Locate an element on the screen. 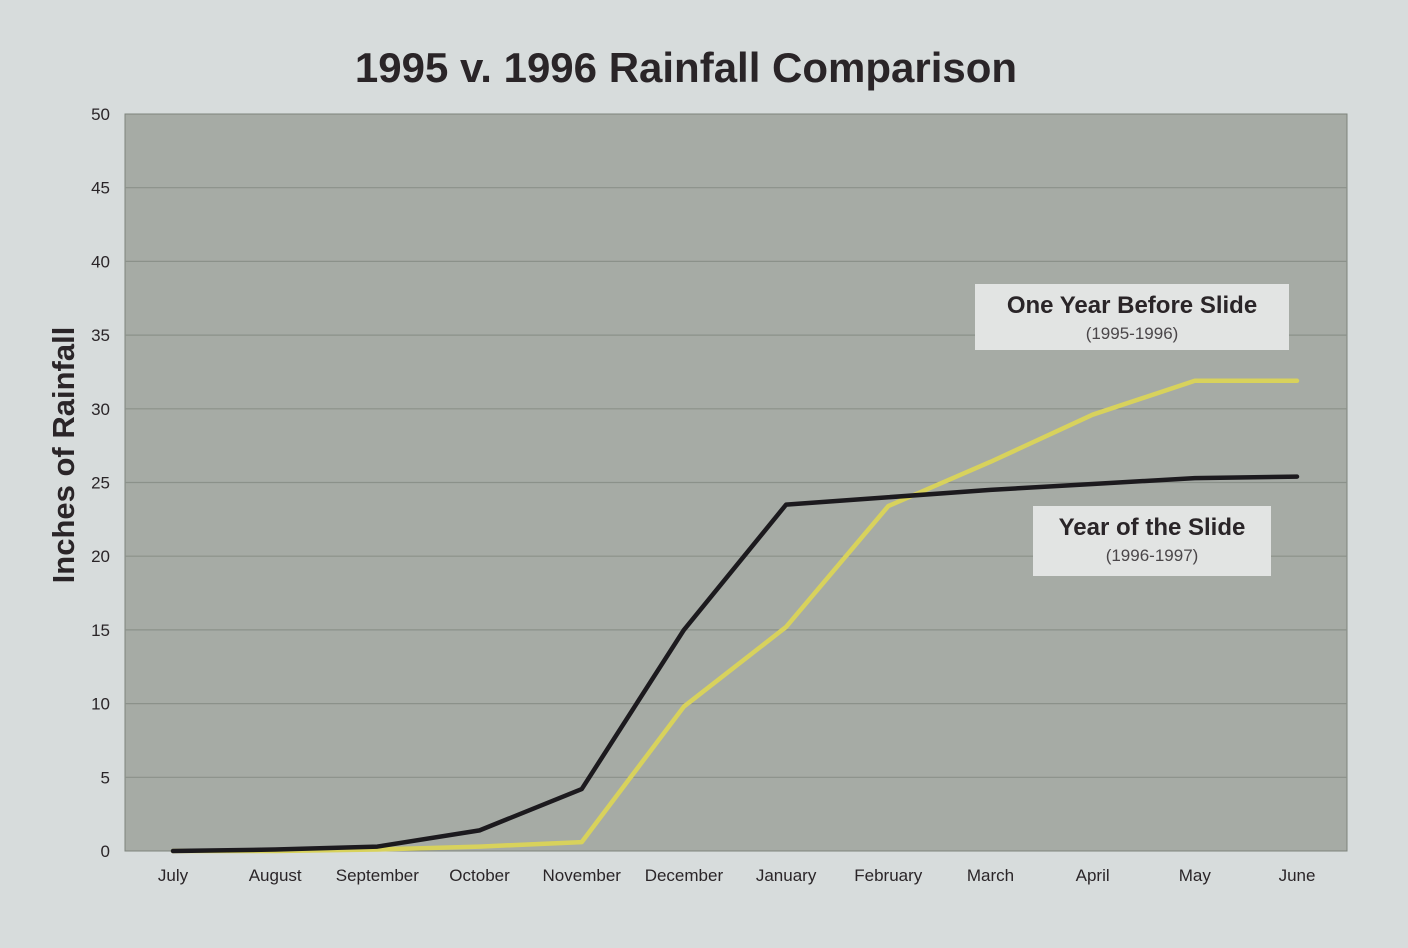  x-tick-label: April is located at coordinates (1093, 875).